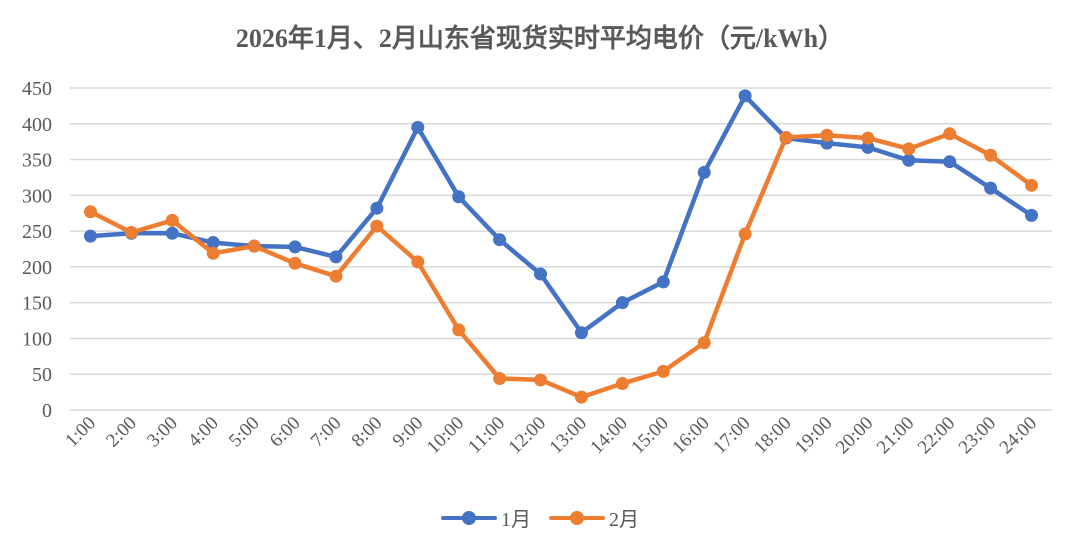 This screenshot has height=552, width=1080. What do you see at coordinates (486, 435) in the screenshot?
I see `x-tick-label: 11:00` at bounding box center [486, 435].